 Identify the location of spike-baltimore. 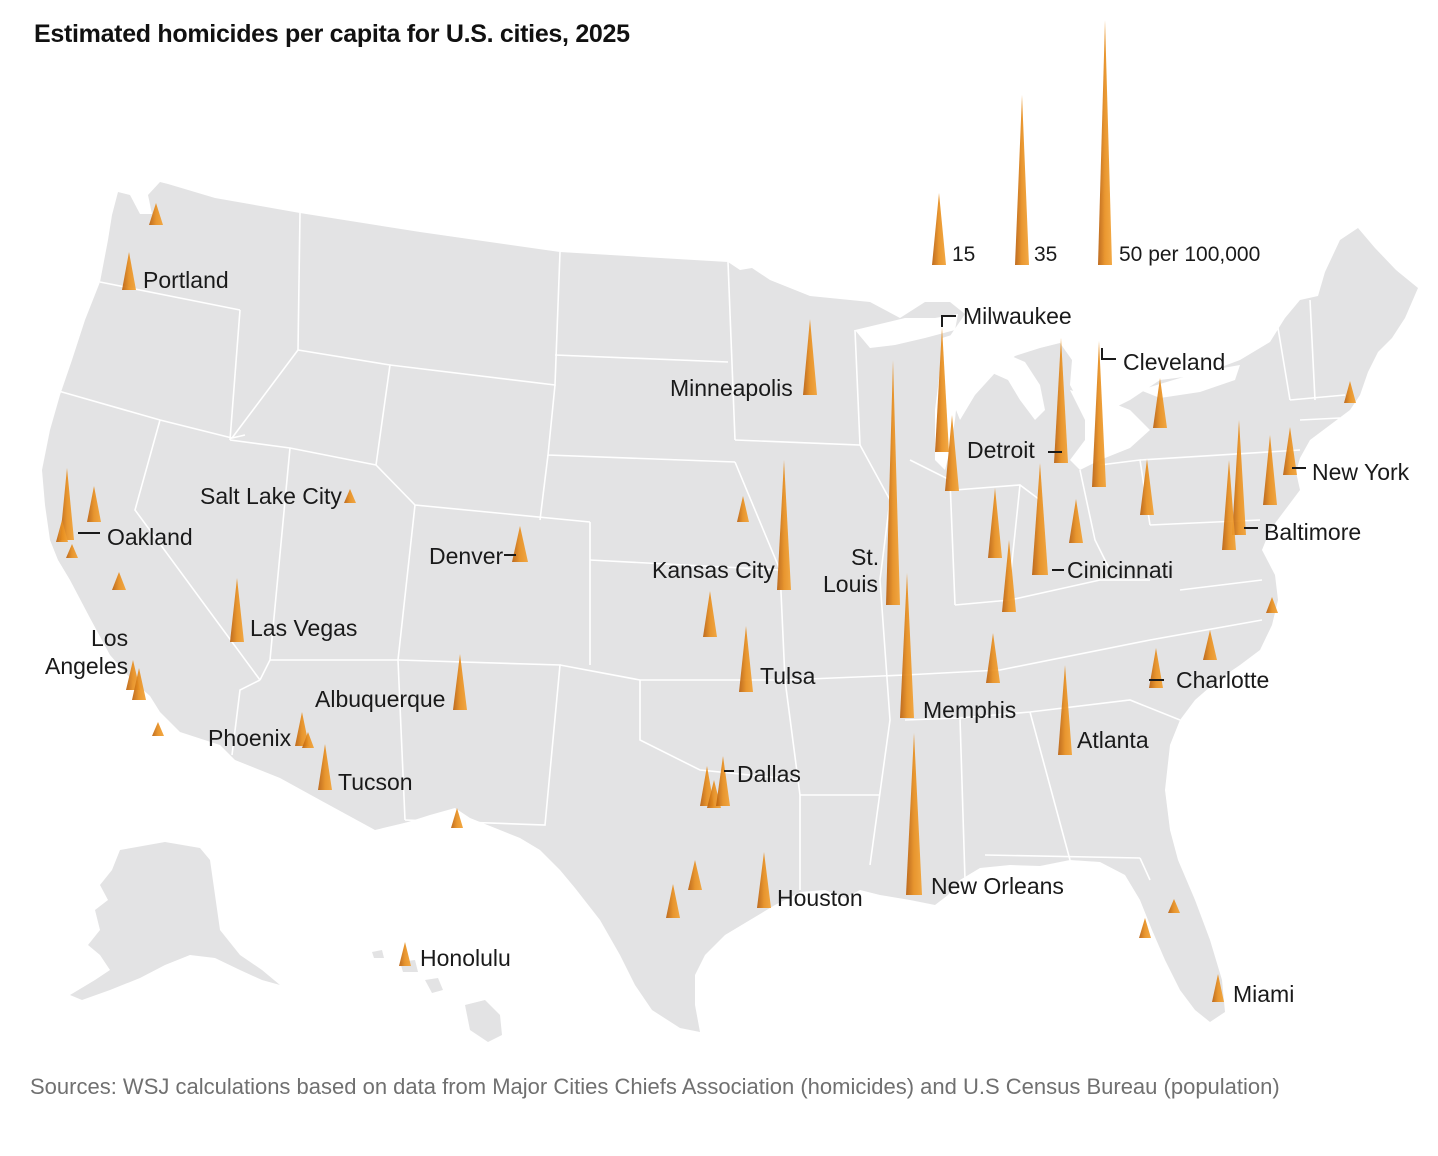
(1239, 477).